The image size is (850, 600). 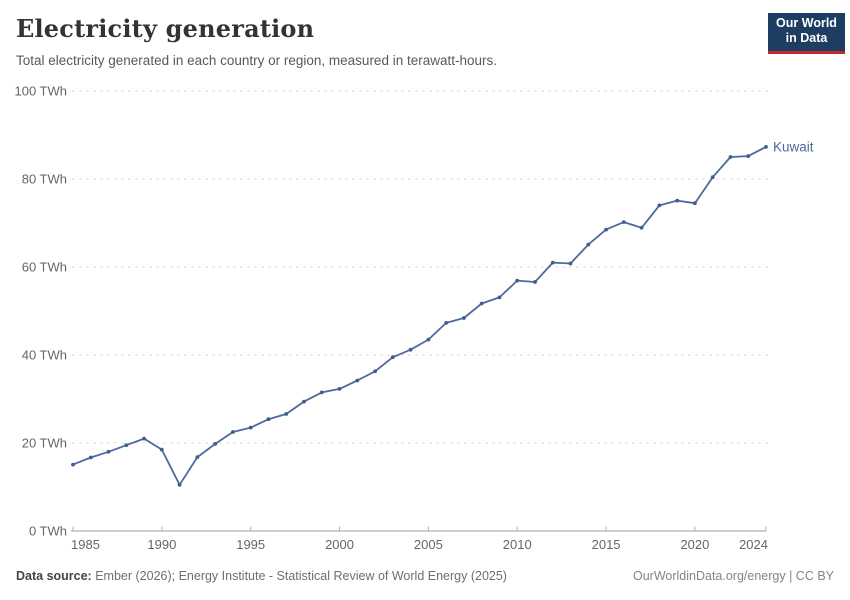 I want to click on owid-logo: Our World in Data, so click(x=806, y=33).